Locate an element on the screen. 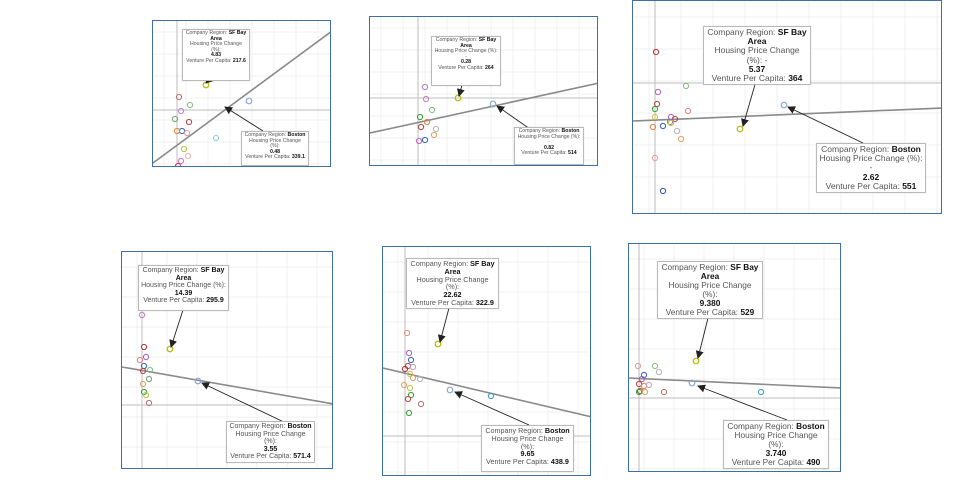 The height and width of the screenshot is (480, 954). hpc-label: Housing Price Change (%): - is located at coordinates (757, 55).